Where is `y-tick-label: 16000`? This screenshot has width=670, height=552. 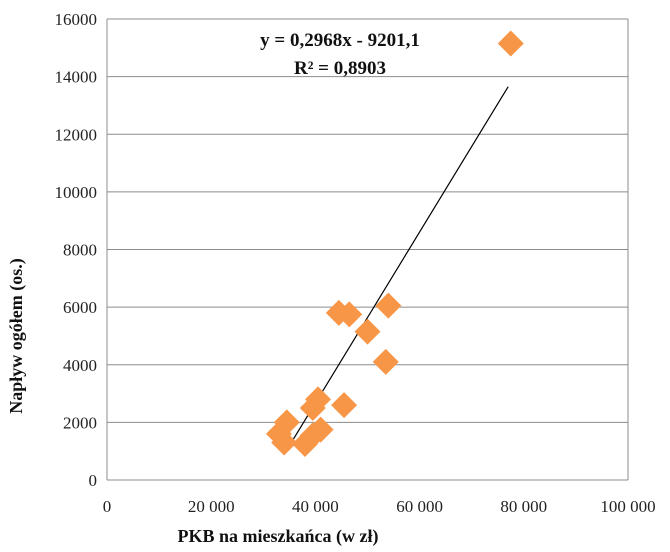 y-tick-label: 16000 is located at coordinates (76, 19).